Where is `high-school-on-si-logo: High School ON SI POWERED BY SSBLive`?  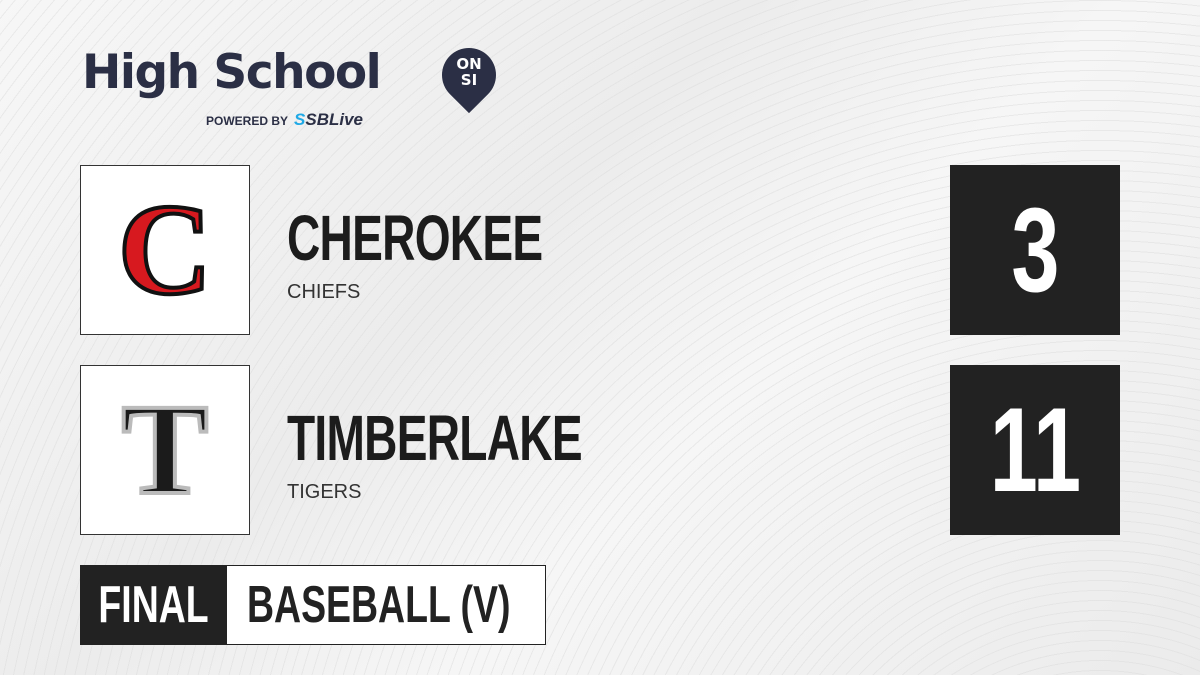 high-school-on-si-logo: High School ON SI POWERED BY SSBLive is located at coordinates (295, 82).